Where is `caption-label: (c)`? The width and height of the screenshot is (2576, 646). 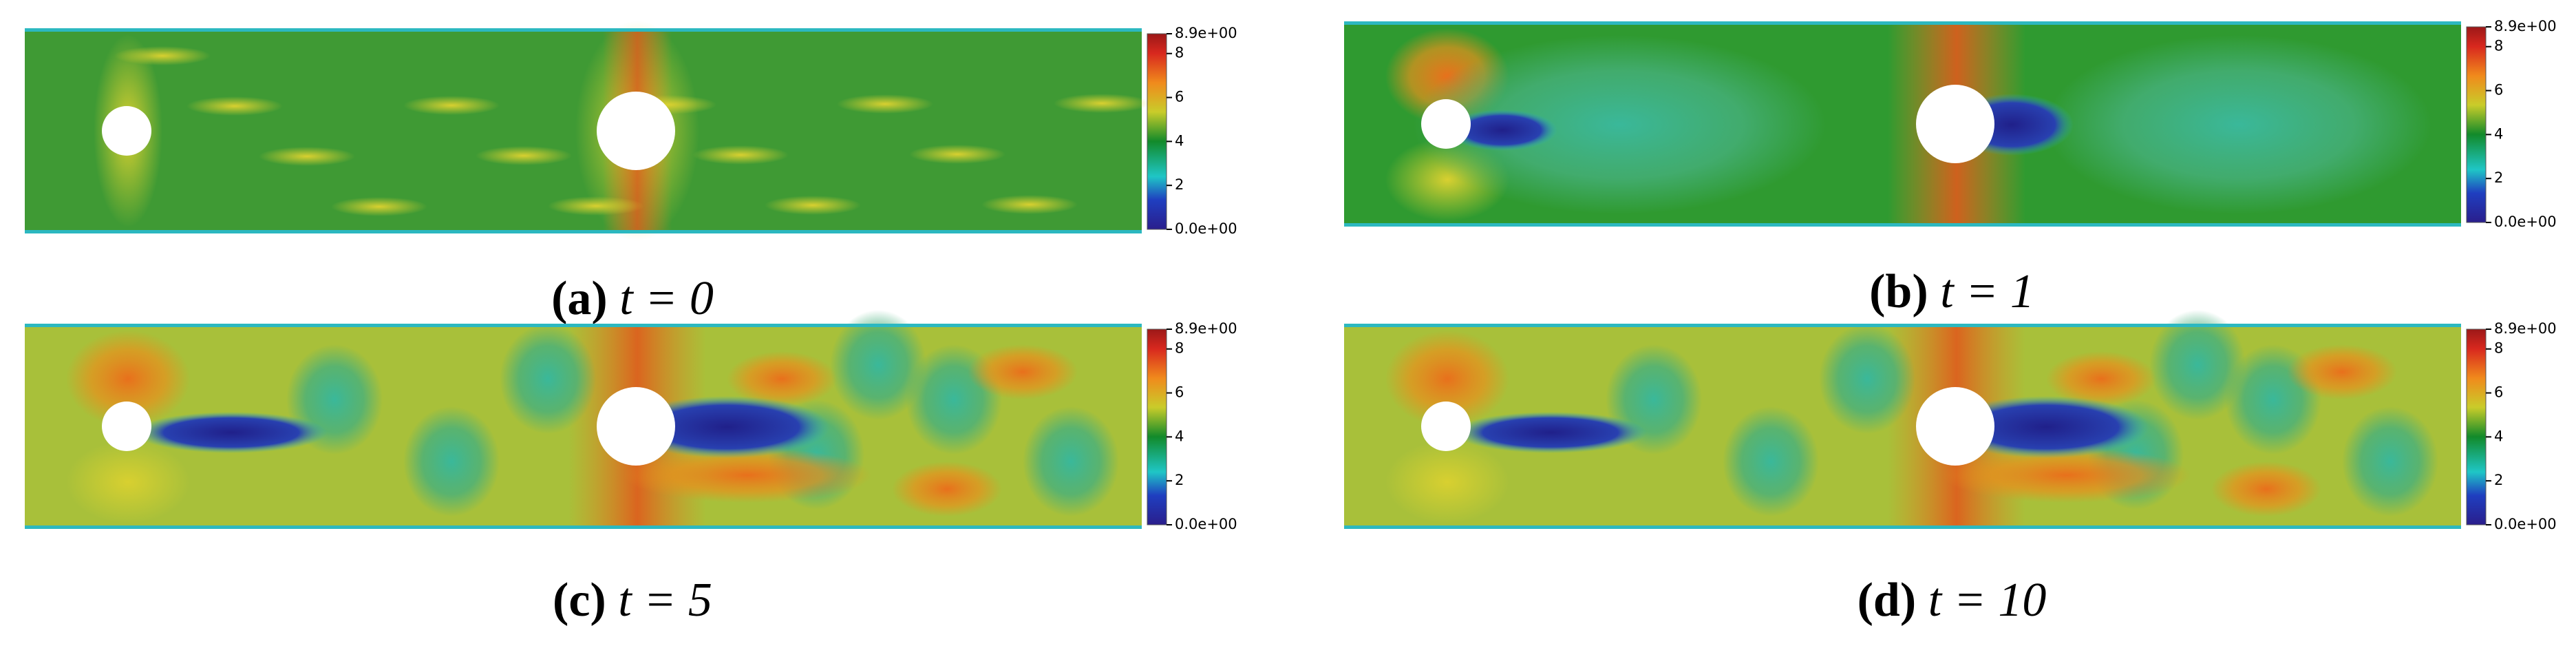
caption-label: (c) is located at coordinates (579, 600).